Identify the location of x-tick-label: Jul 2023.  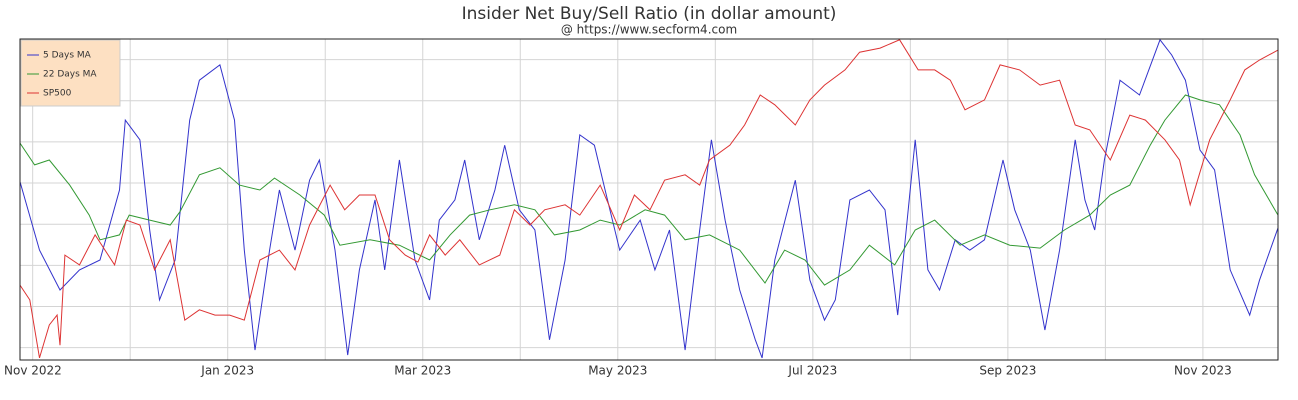
(812, 371).